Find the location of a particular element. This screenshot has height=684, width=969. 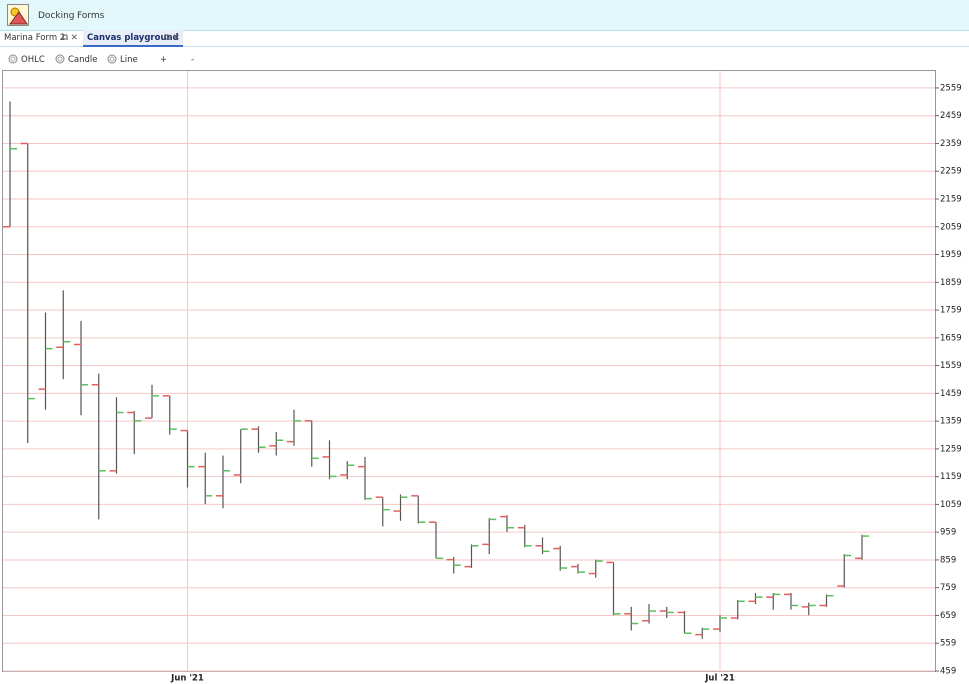

y-tick-label: 859 is located at coordinates (948, 560).